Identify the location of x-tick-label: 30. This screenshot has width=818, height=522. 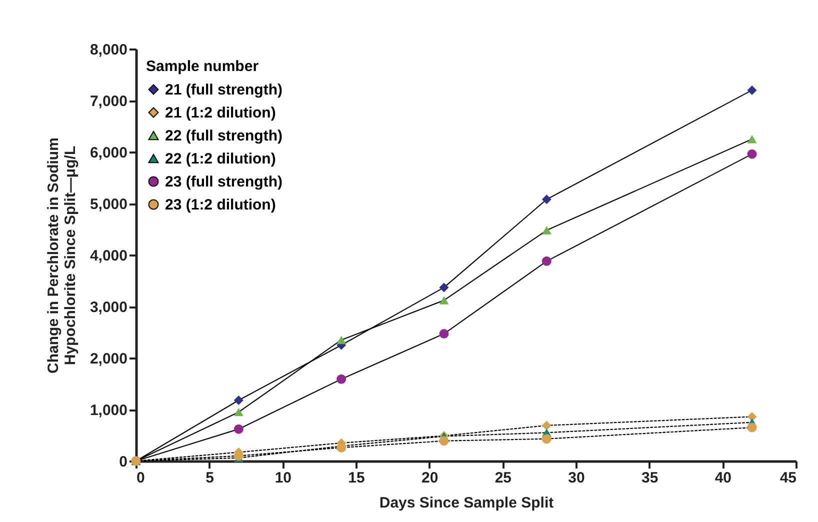
(576, 478).